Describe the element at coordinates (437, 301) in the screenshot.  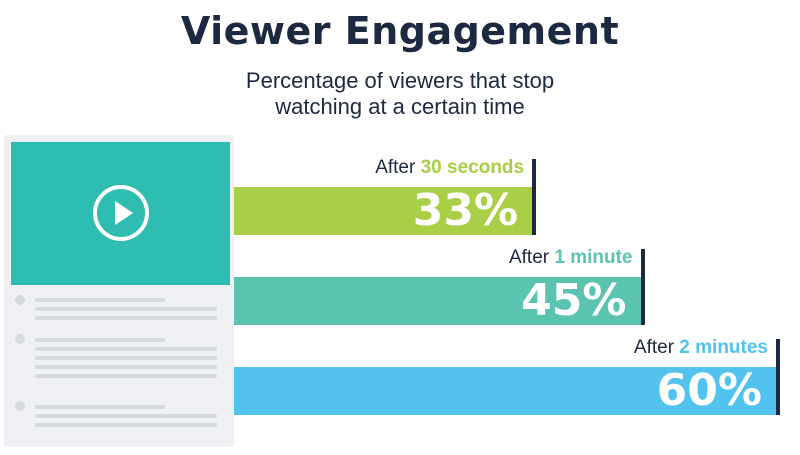
I see `bar: 45%` at that location.